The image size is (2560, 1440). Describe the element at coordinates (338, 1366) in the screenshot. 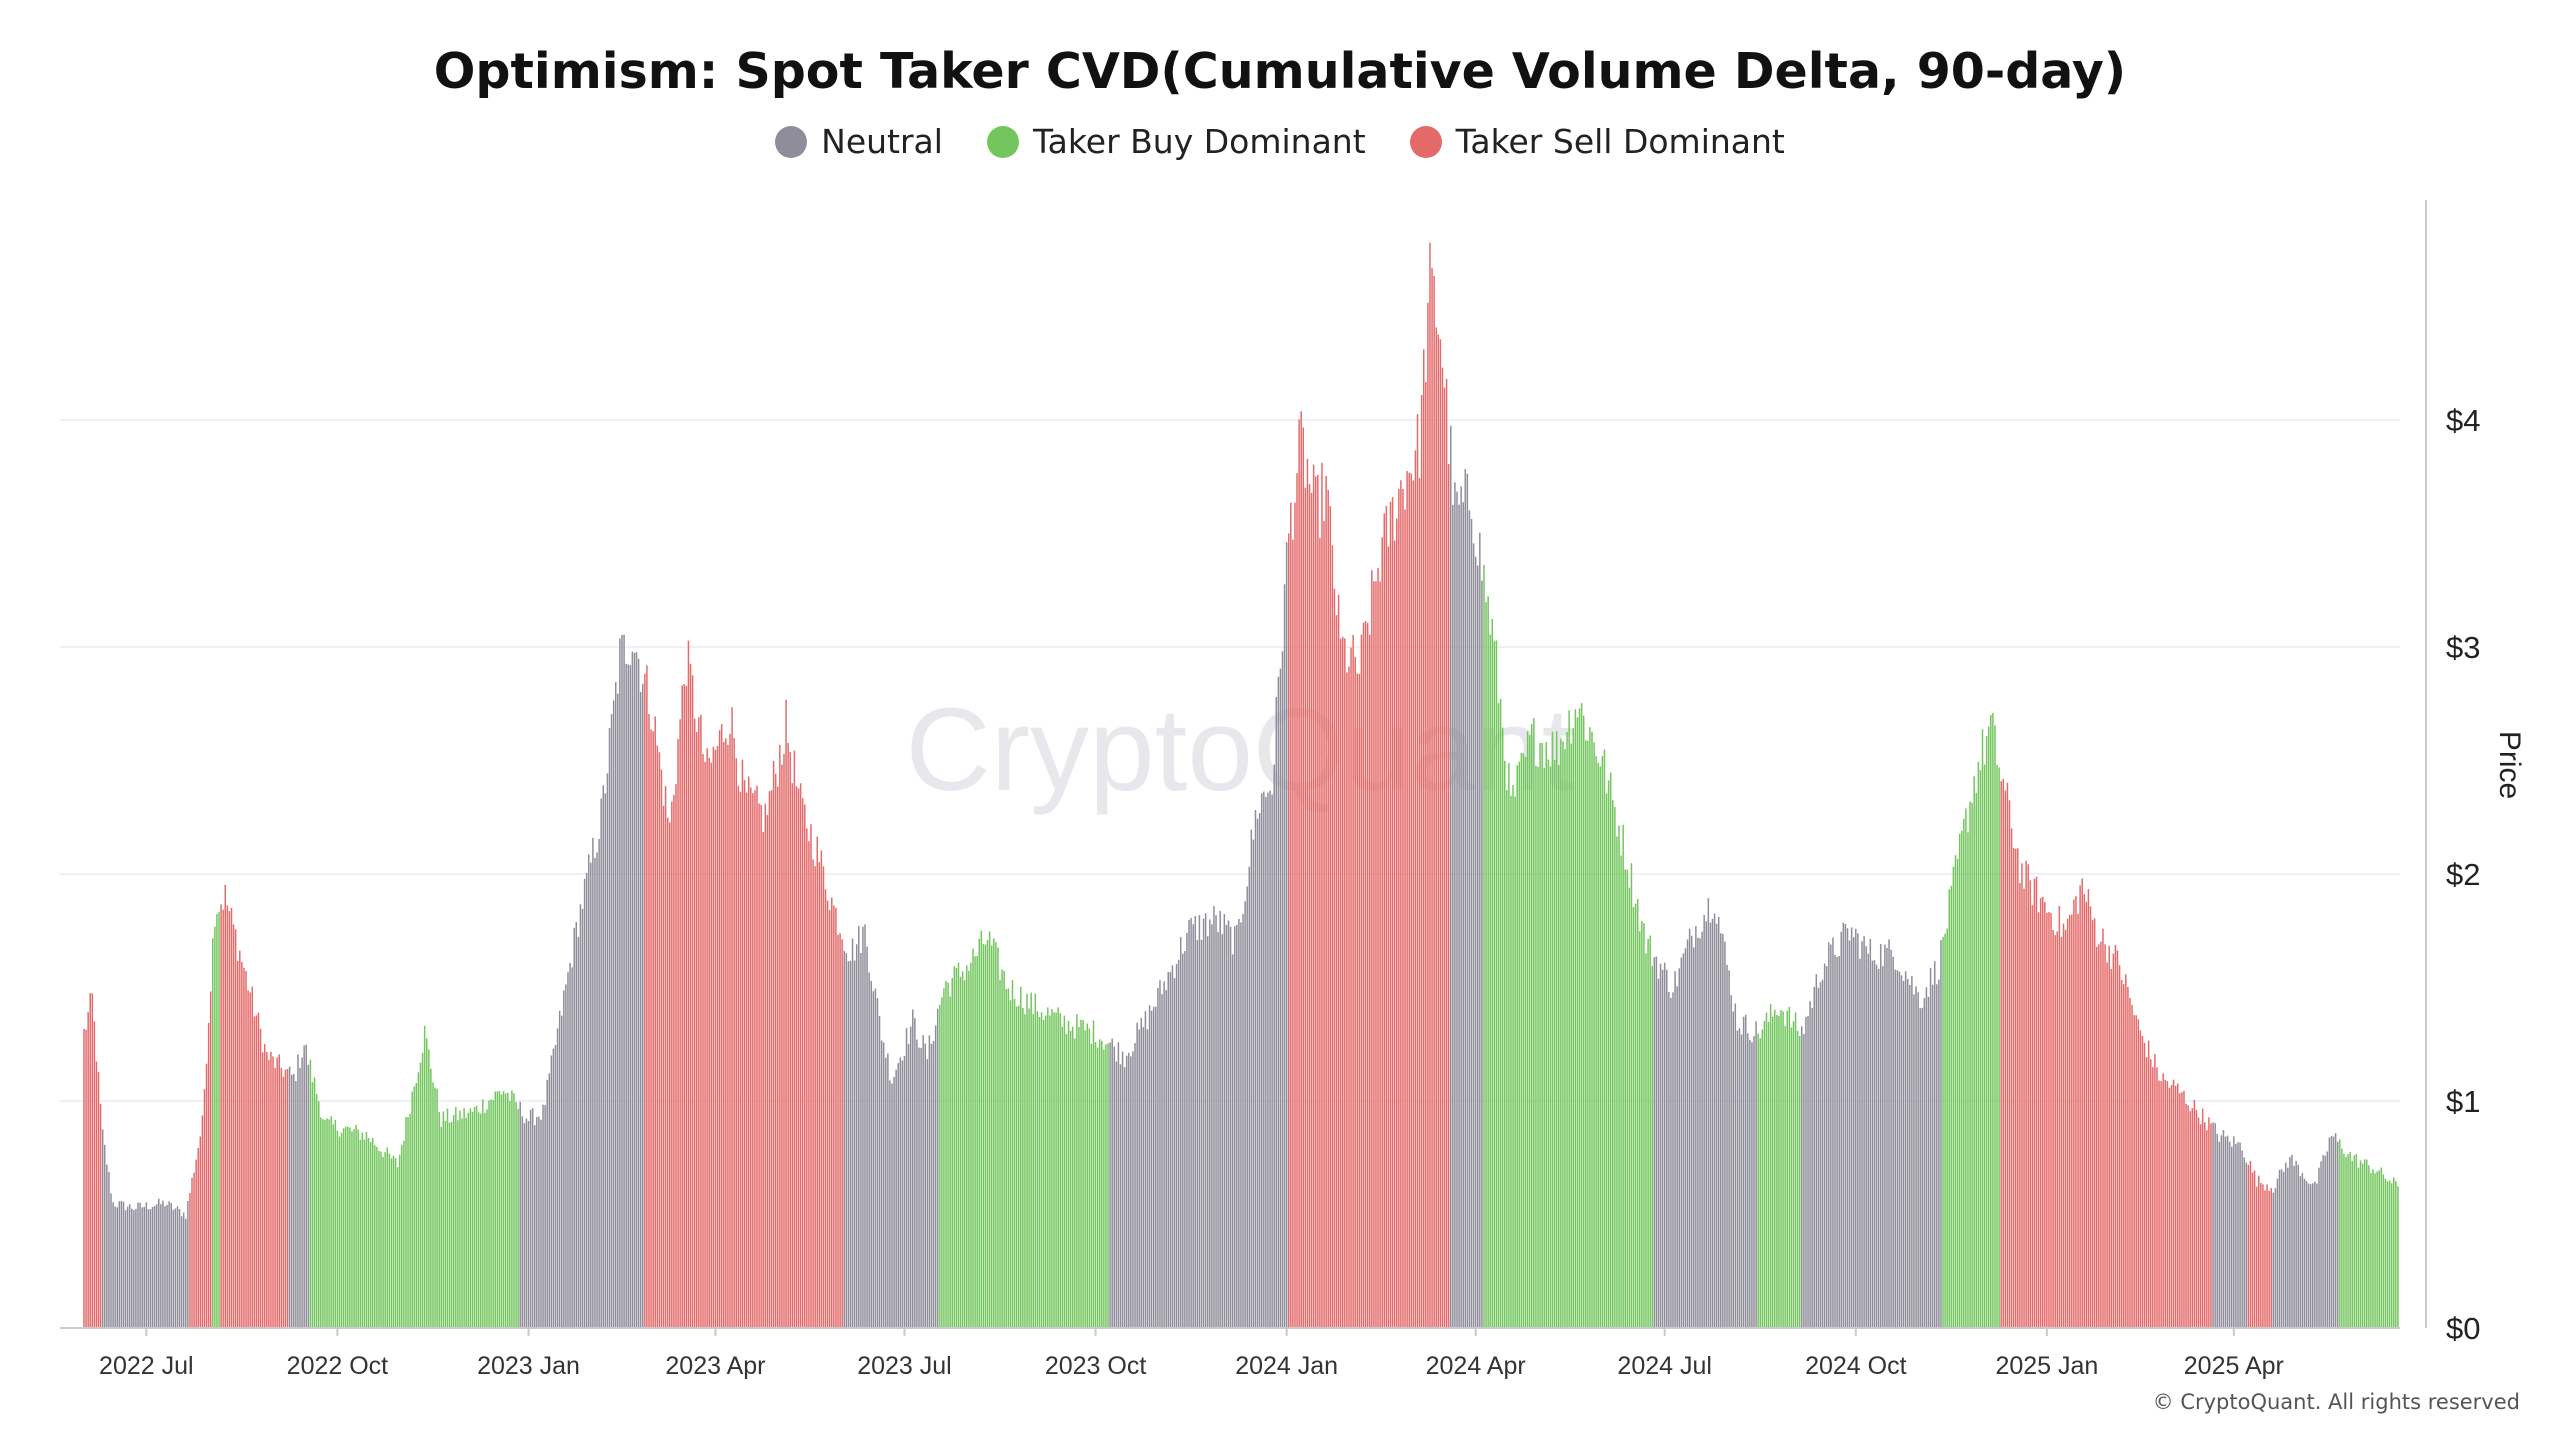

I see `x-tick-label: 2022 Oct` at that location.